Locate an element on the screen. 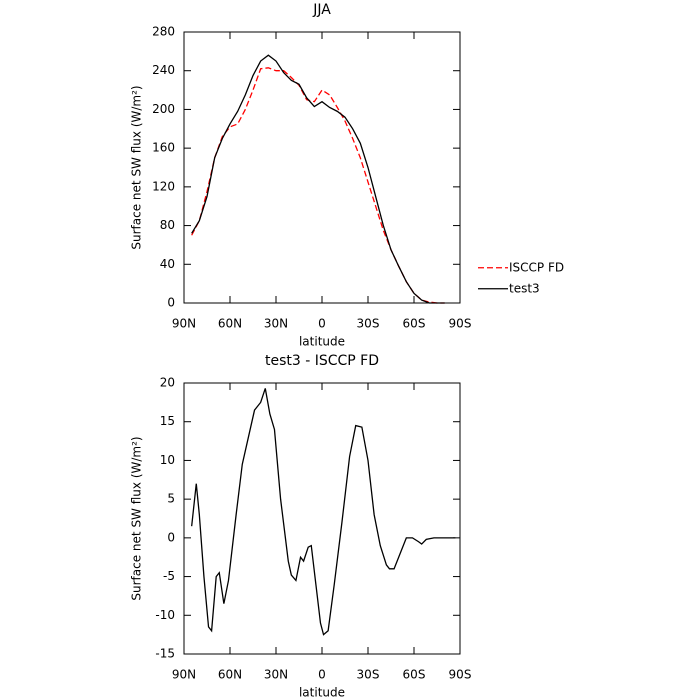 This screenshot has height=700, width=700. y-tick-label: 20 is located at coordinates (167, 383).